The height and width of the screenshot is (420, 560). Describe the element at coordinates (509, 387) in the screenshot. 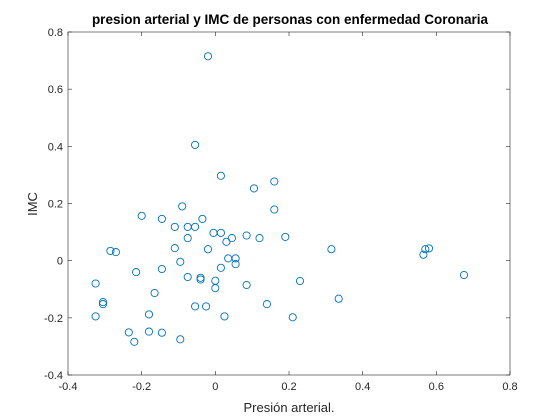

I see `x-tick-label: 0.8` at that location.